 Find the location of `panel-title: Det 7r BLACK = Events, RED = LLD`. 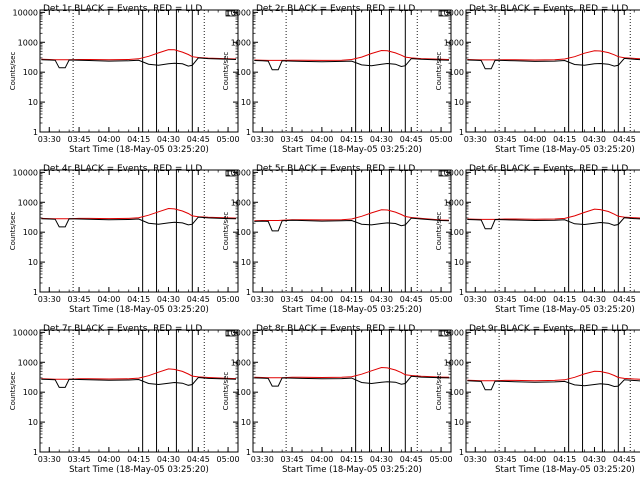

panel-title: Det 7r BLACK = Events, RED = LLD is located at coordinates (122, 329).